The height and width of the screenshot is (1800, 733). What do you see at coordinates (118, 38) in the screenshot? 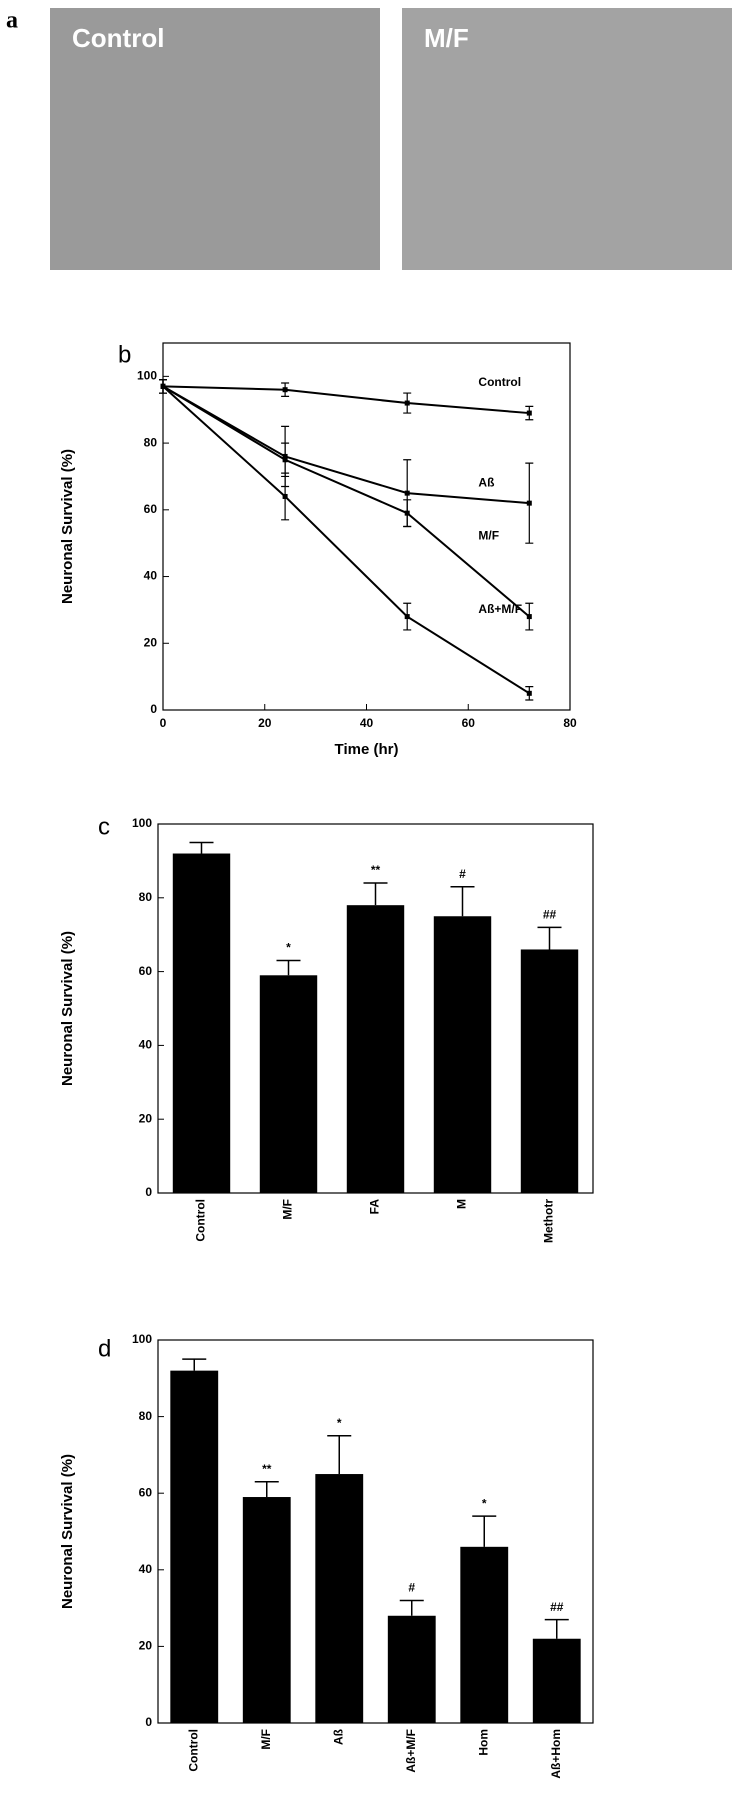
I see `image-label: Control` at bounding box center [118, 38].